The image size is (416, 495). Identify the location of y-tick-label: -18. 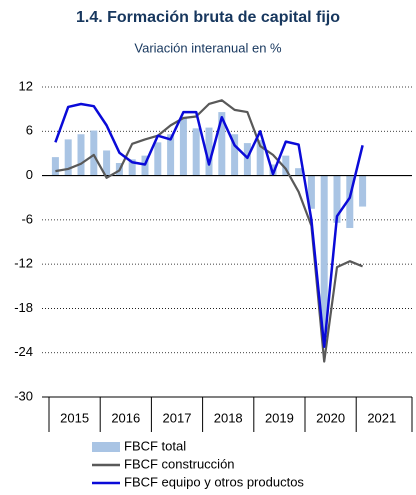
(23, 307).